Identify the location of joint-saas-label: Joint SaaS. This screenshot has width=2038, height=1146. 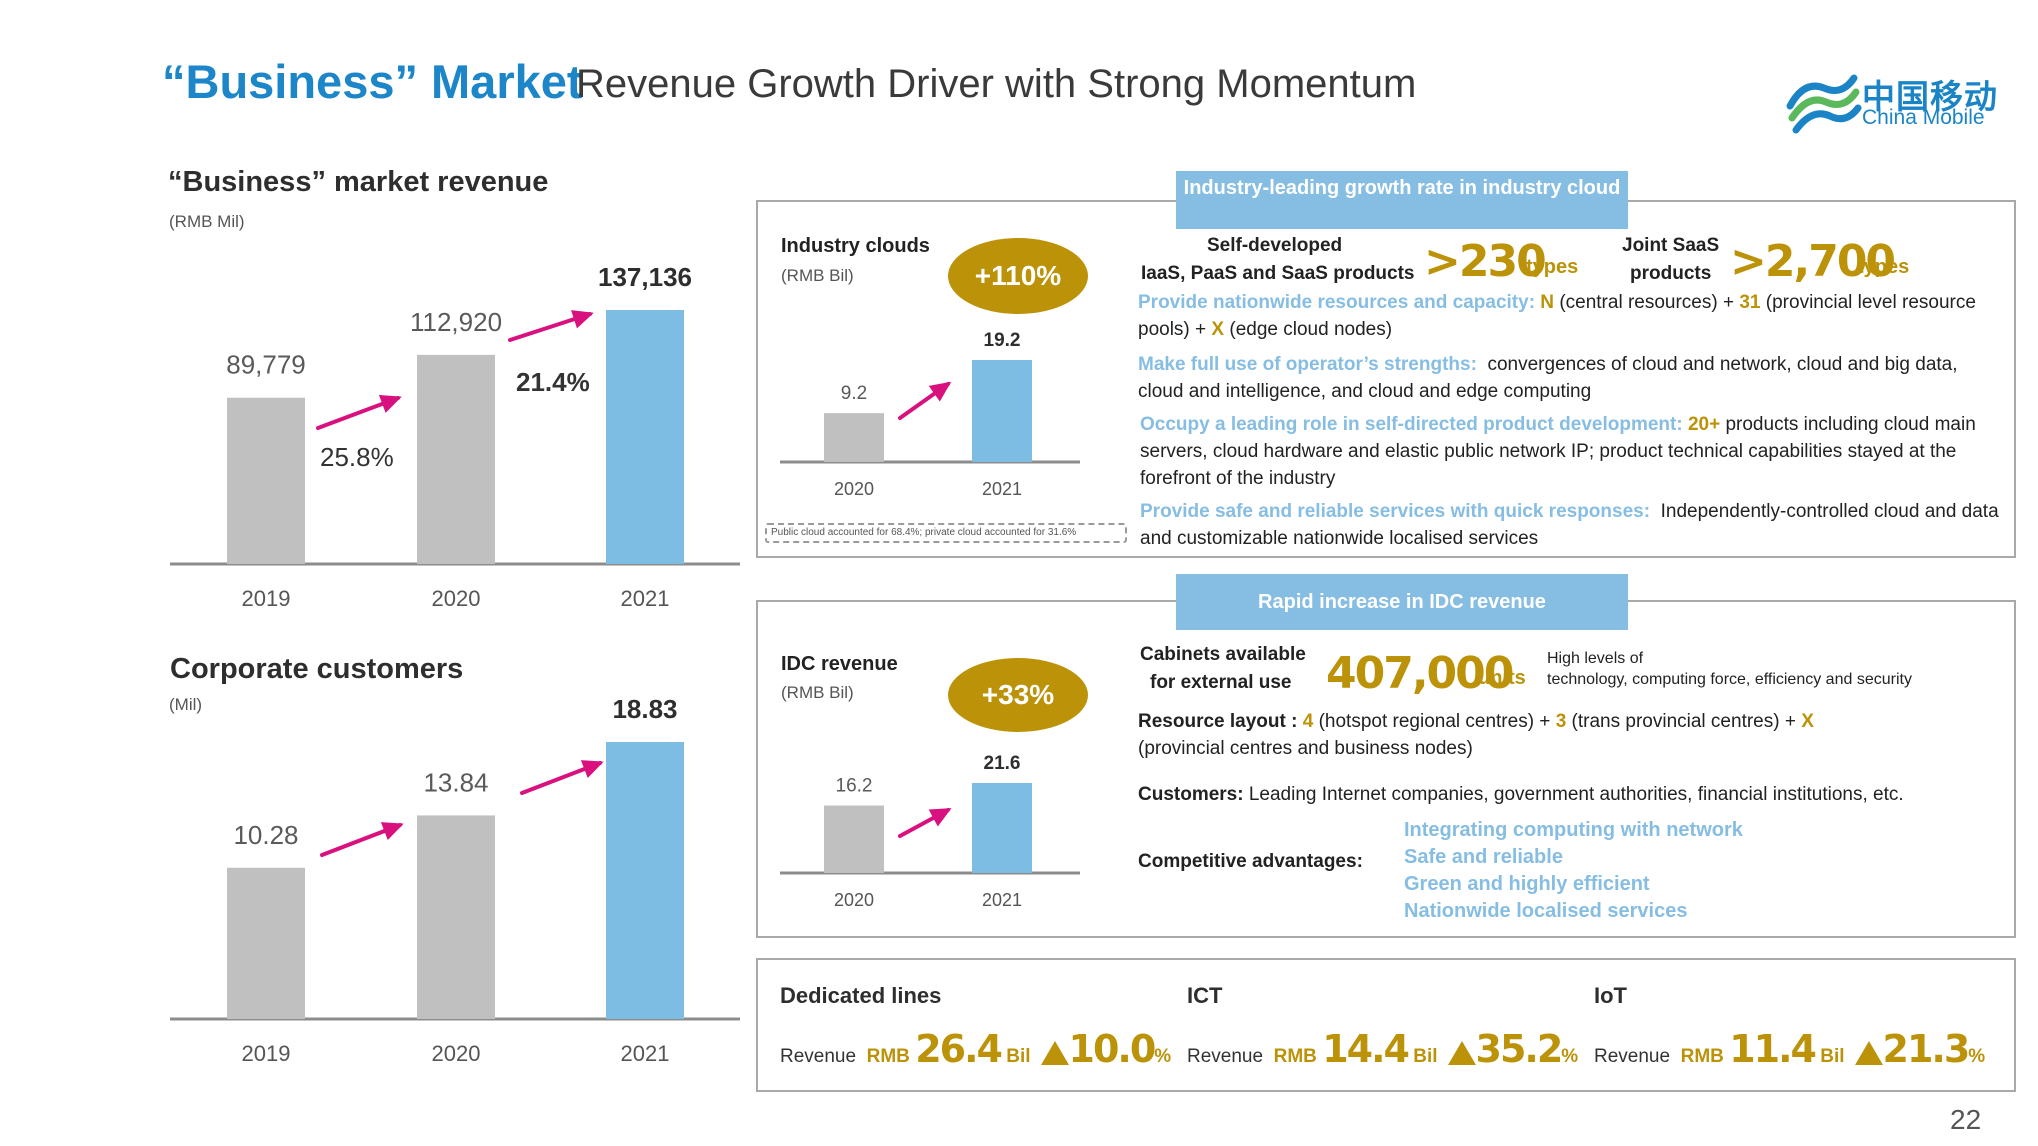
(1671, 245).